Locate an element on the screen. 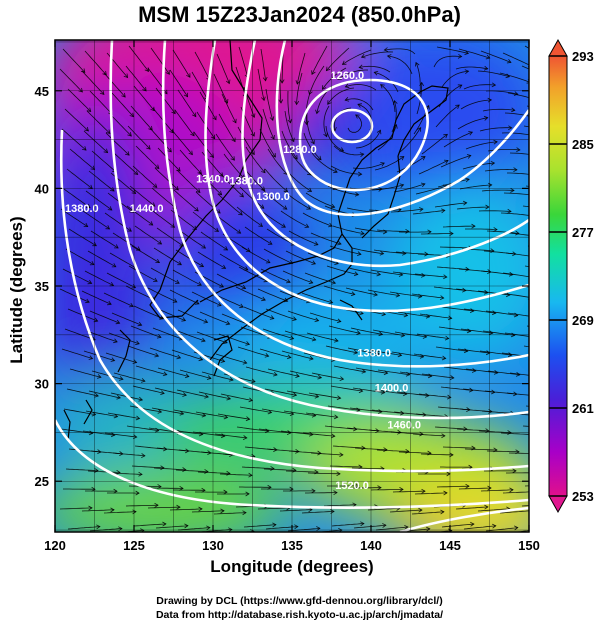 The image size is (599, 625). colorbar-bottom-arrow is located at coordinates (558, 504).